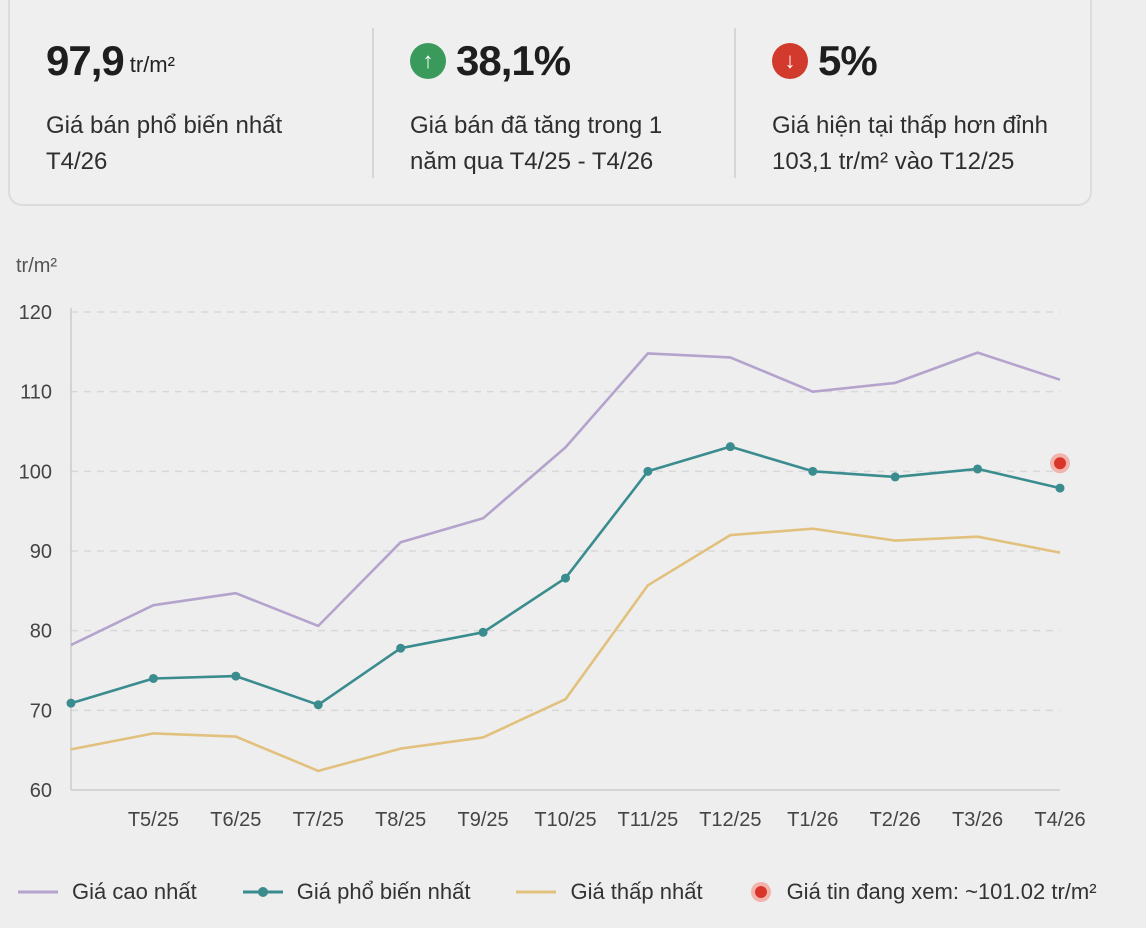 The height and width of the screenshot is (928, 1146). I want to click on legend-label: Giá tin đang xem: ~101.02 tr/m², so click(941, 891).